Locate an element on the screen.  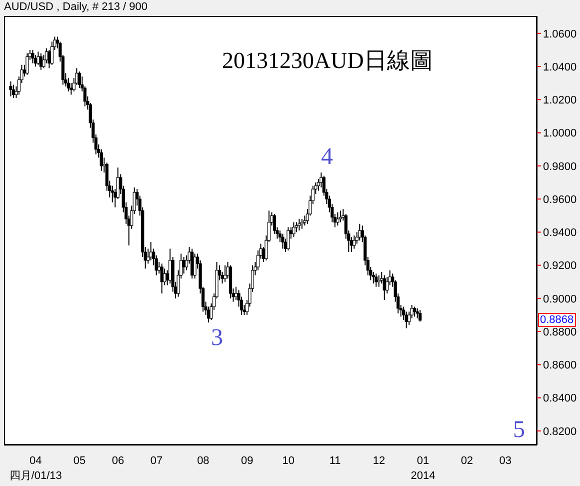
x-tick-label: 12 is located at coordinates (379, 461).